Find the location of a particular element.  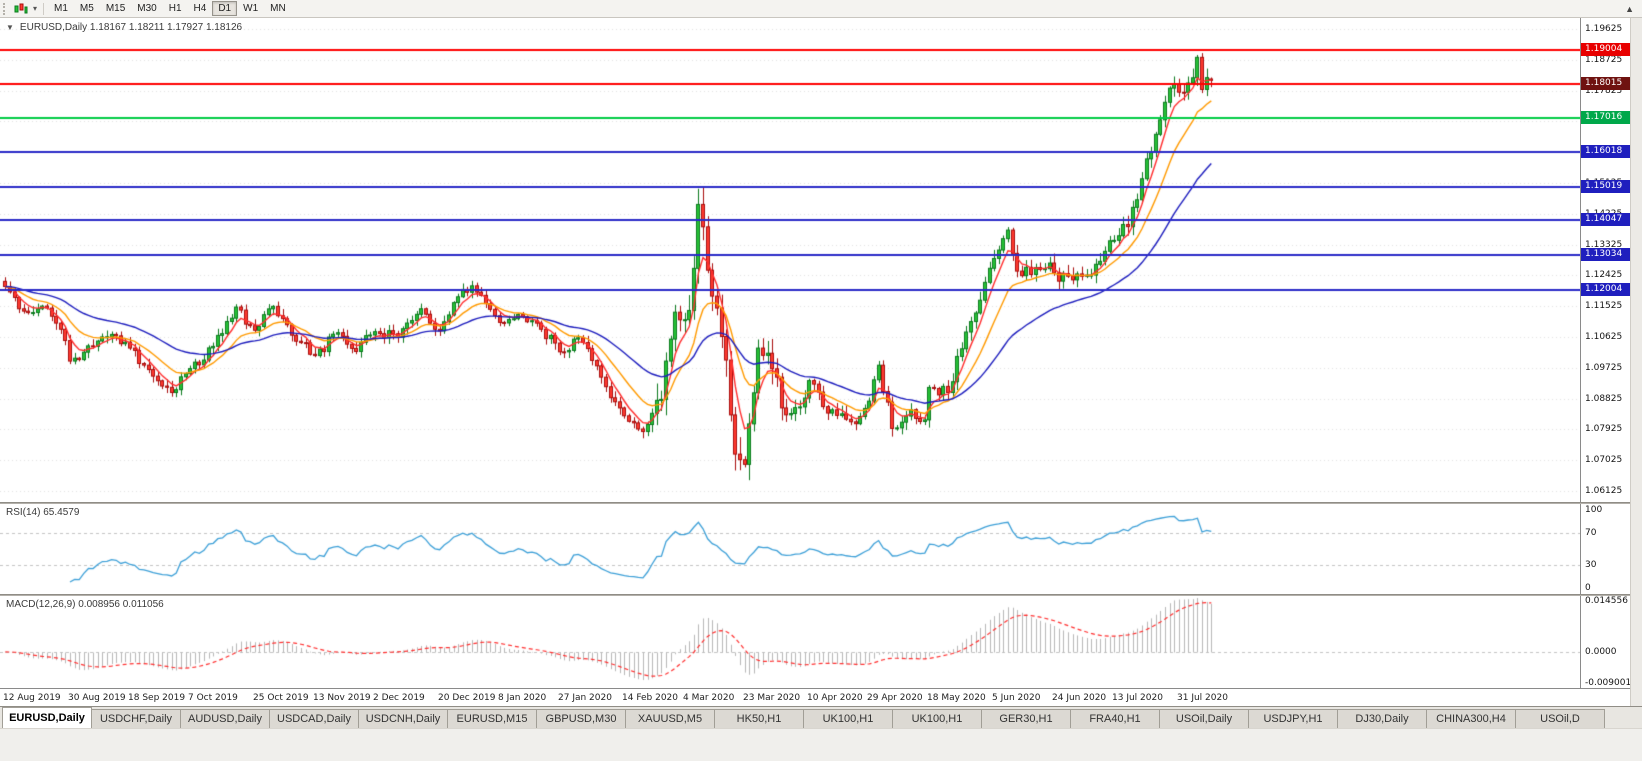

date-label: 29 Apr 2020 is located at coordinates (895, 698).